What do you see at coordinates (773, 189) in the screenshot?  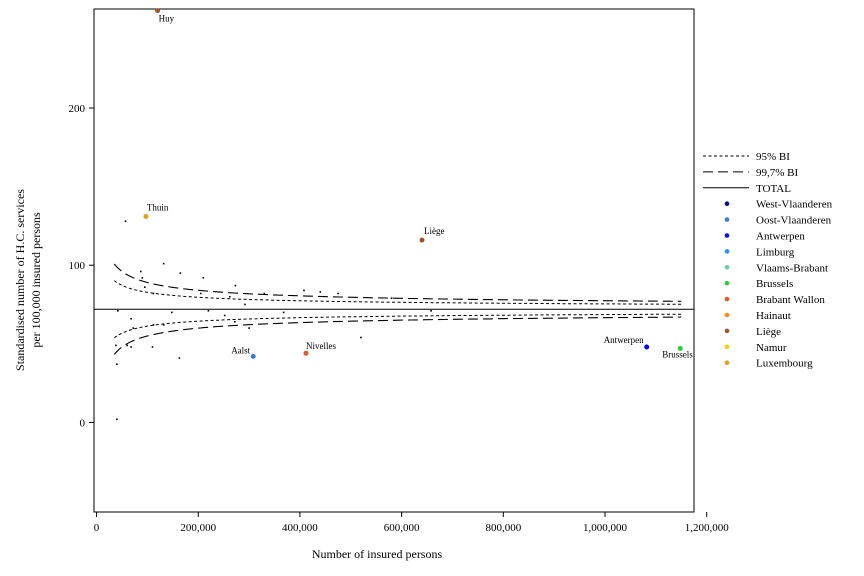 I see `legend-label: TOTAL` at bounding box center [773, 189].